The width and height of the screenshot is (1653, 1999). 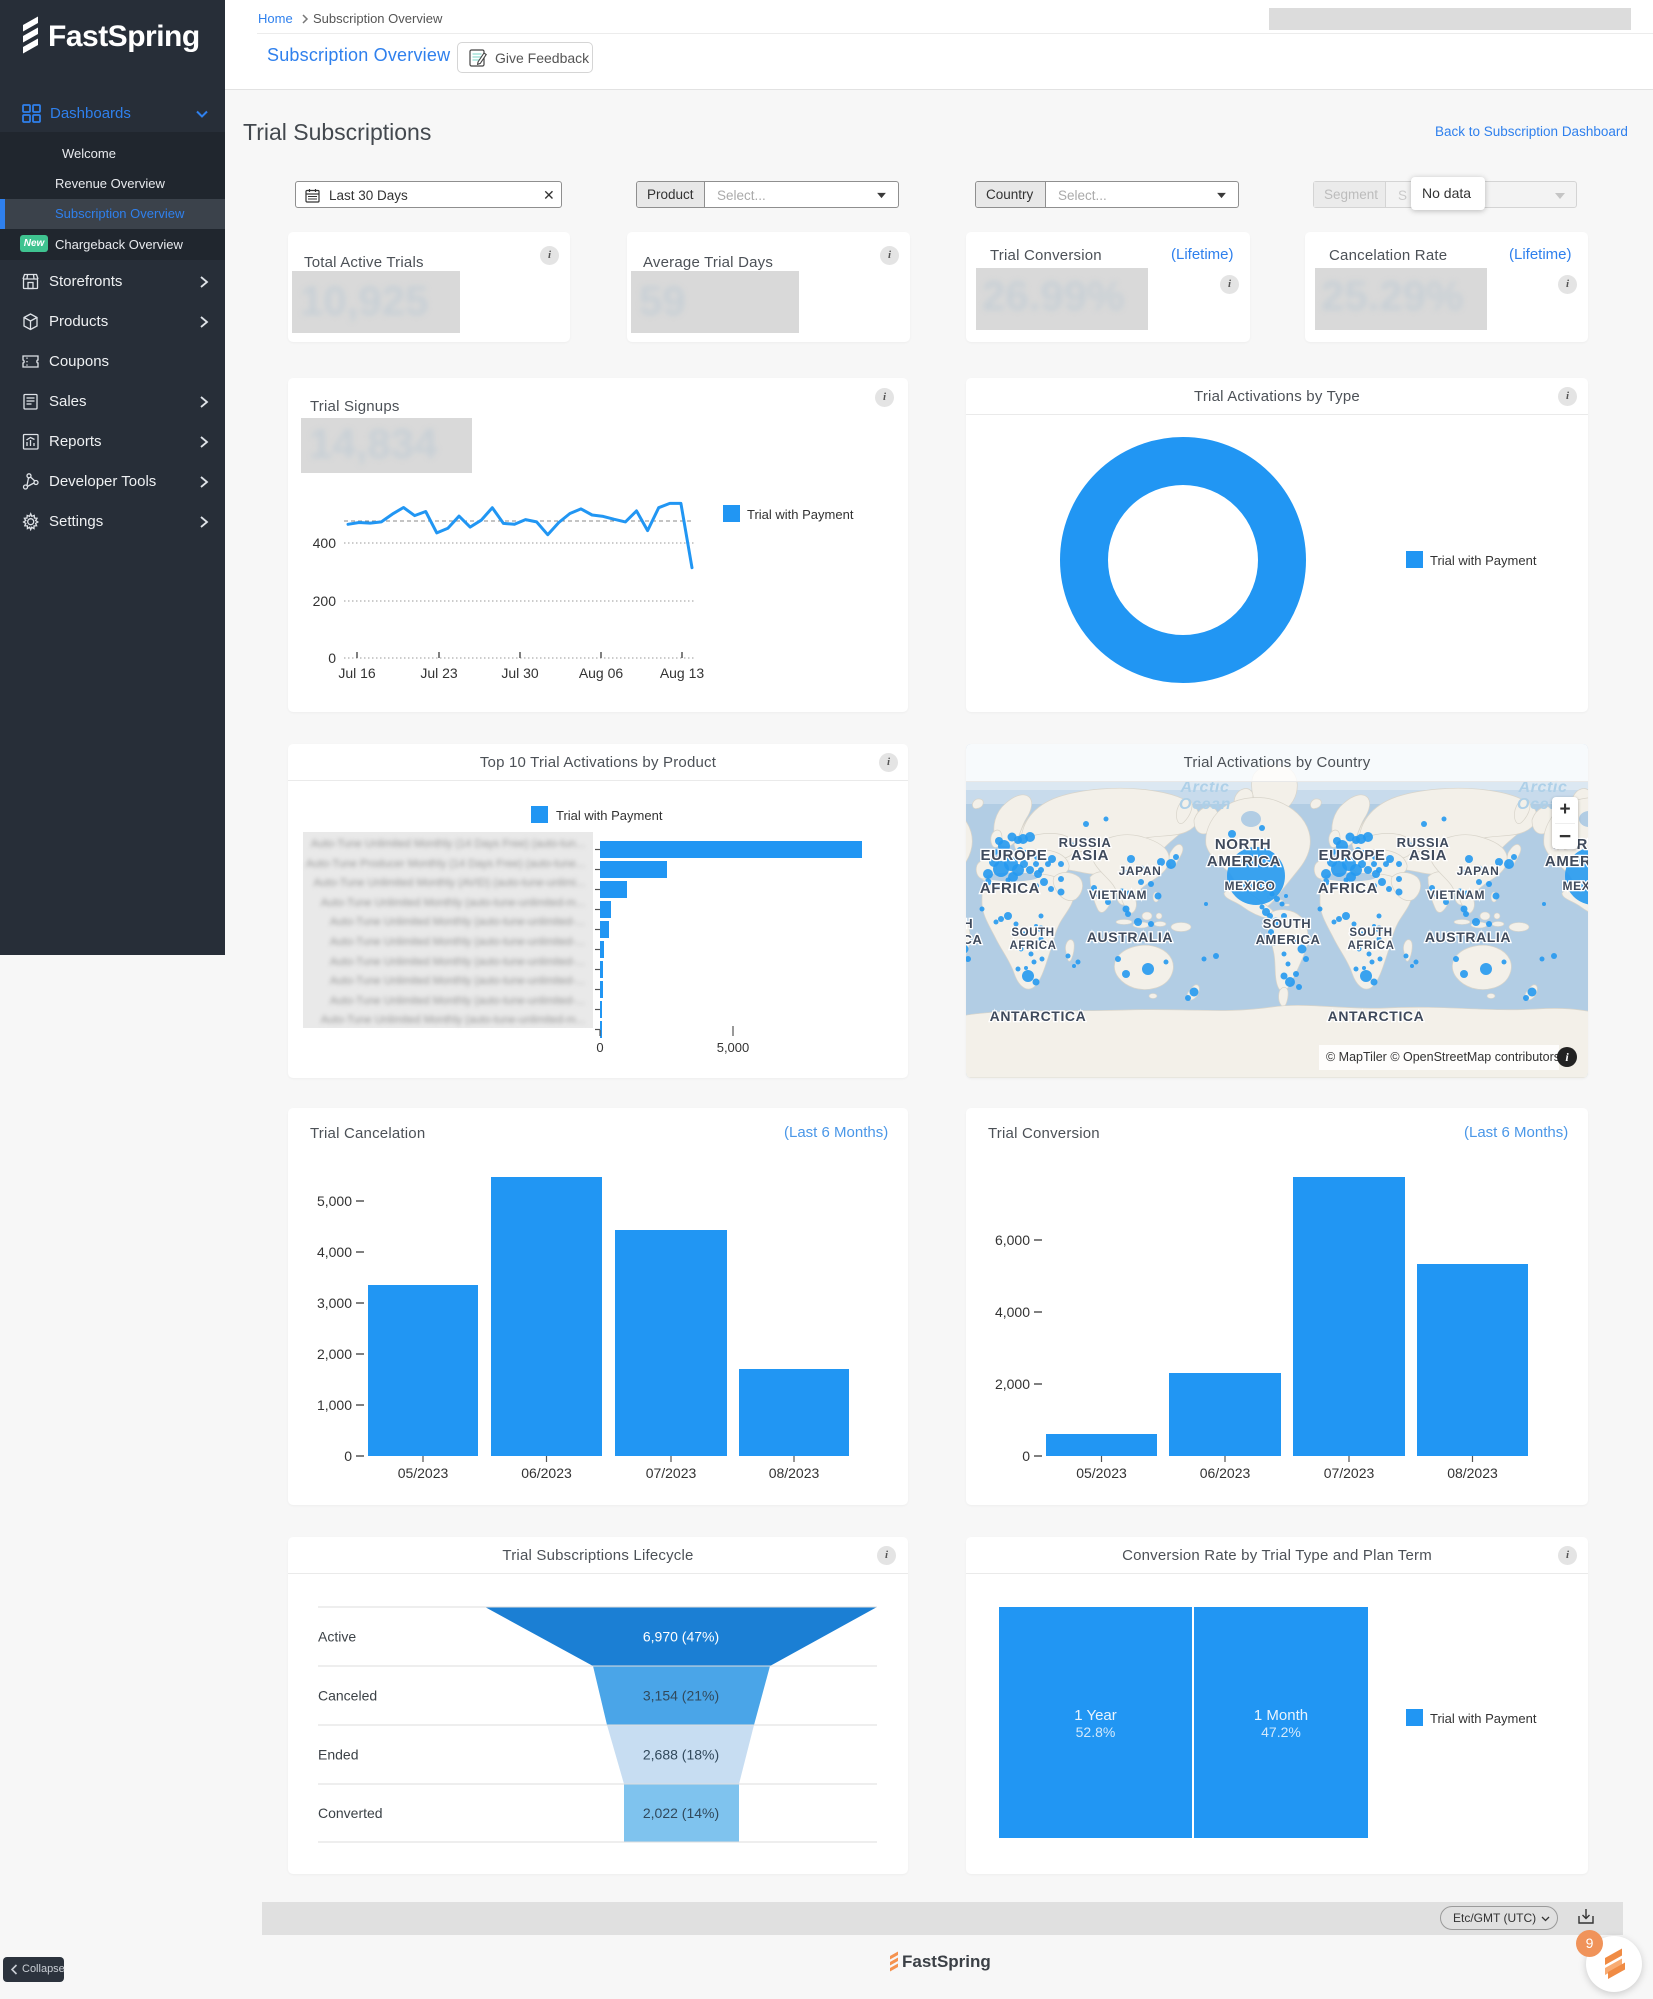 What do you see at coordinates (681, 1813) in the screenshot?
I see `svg-text: 2,022 (14%)` at bounding box center [681, 1813].